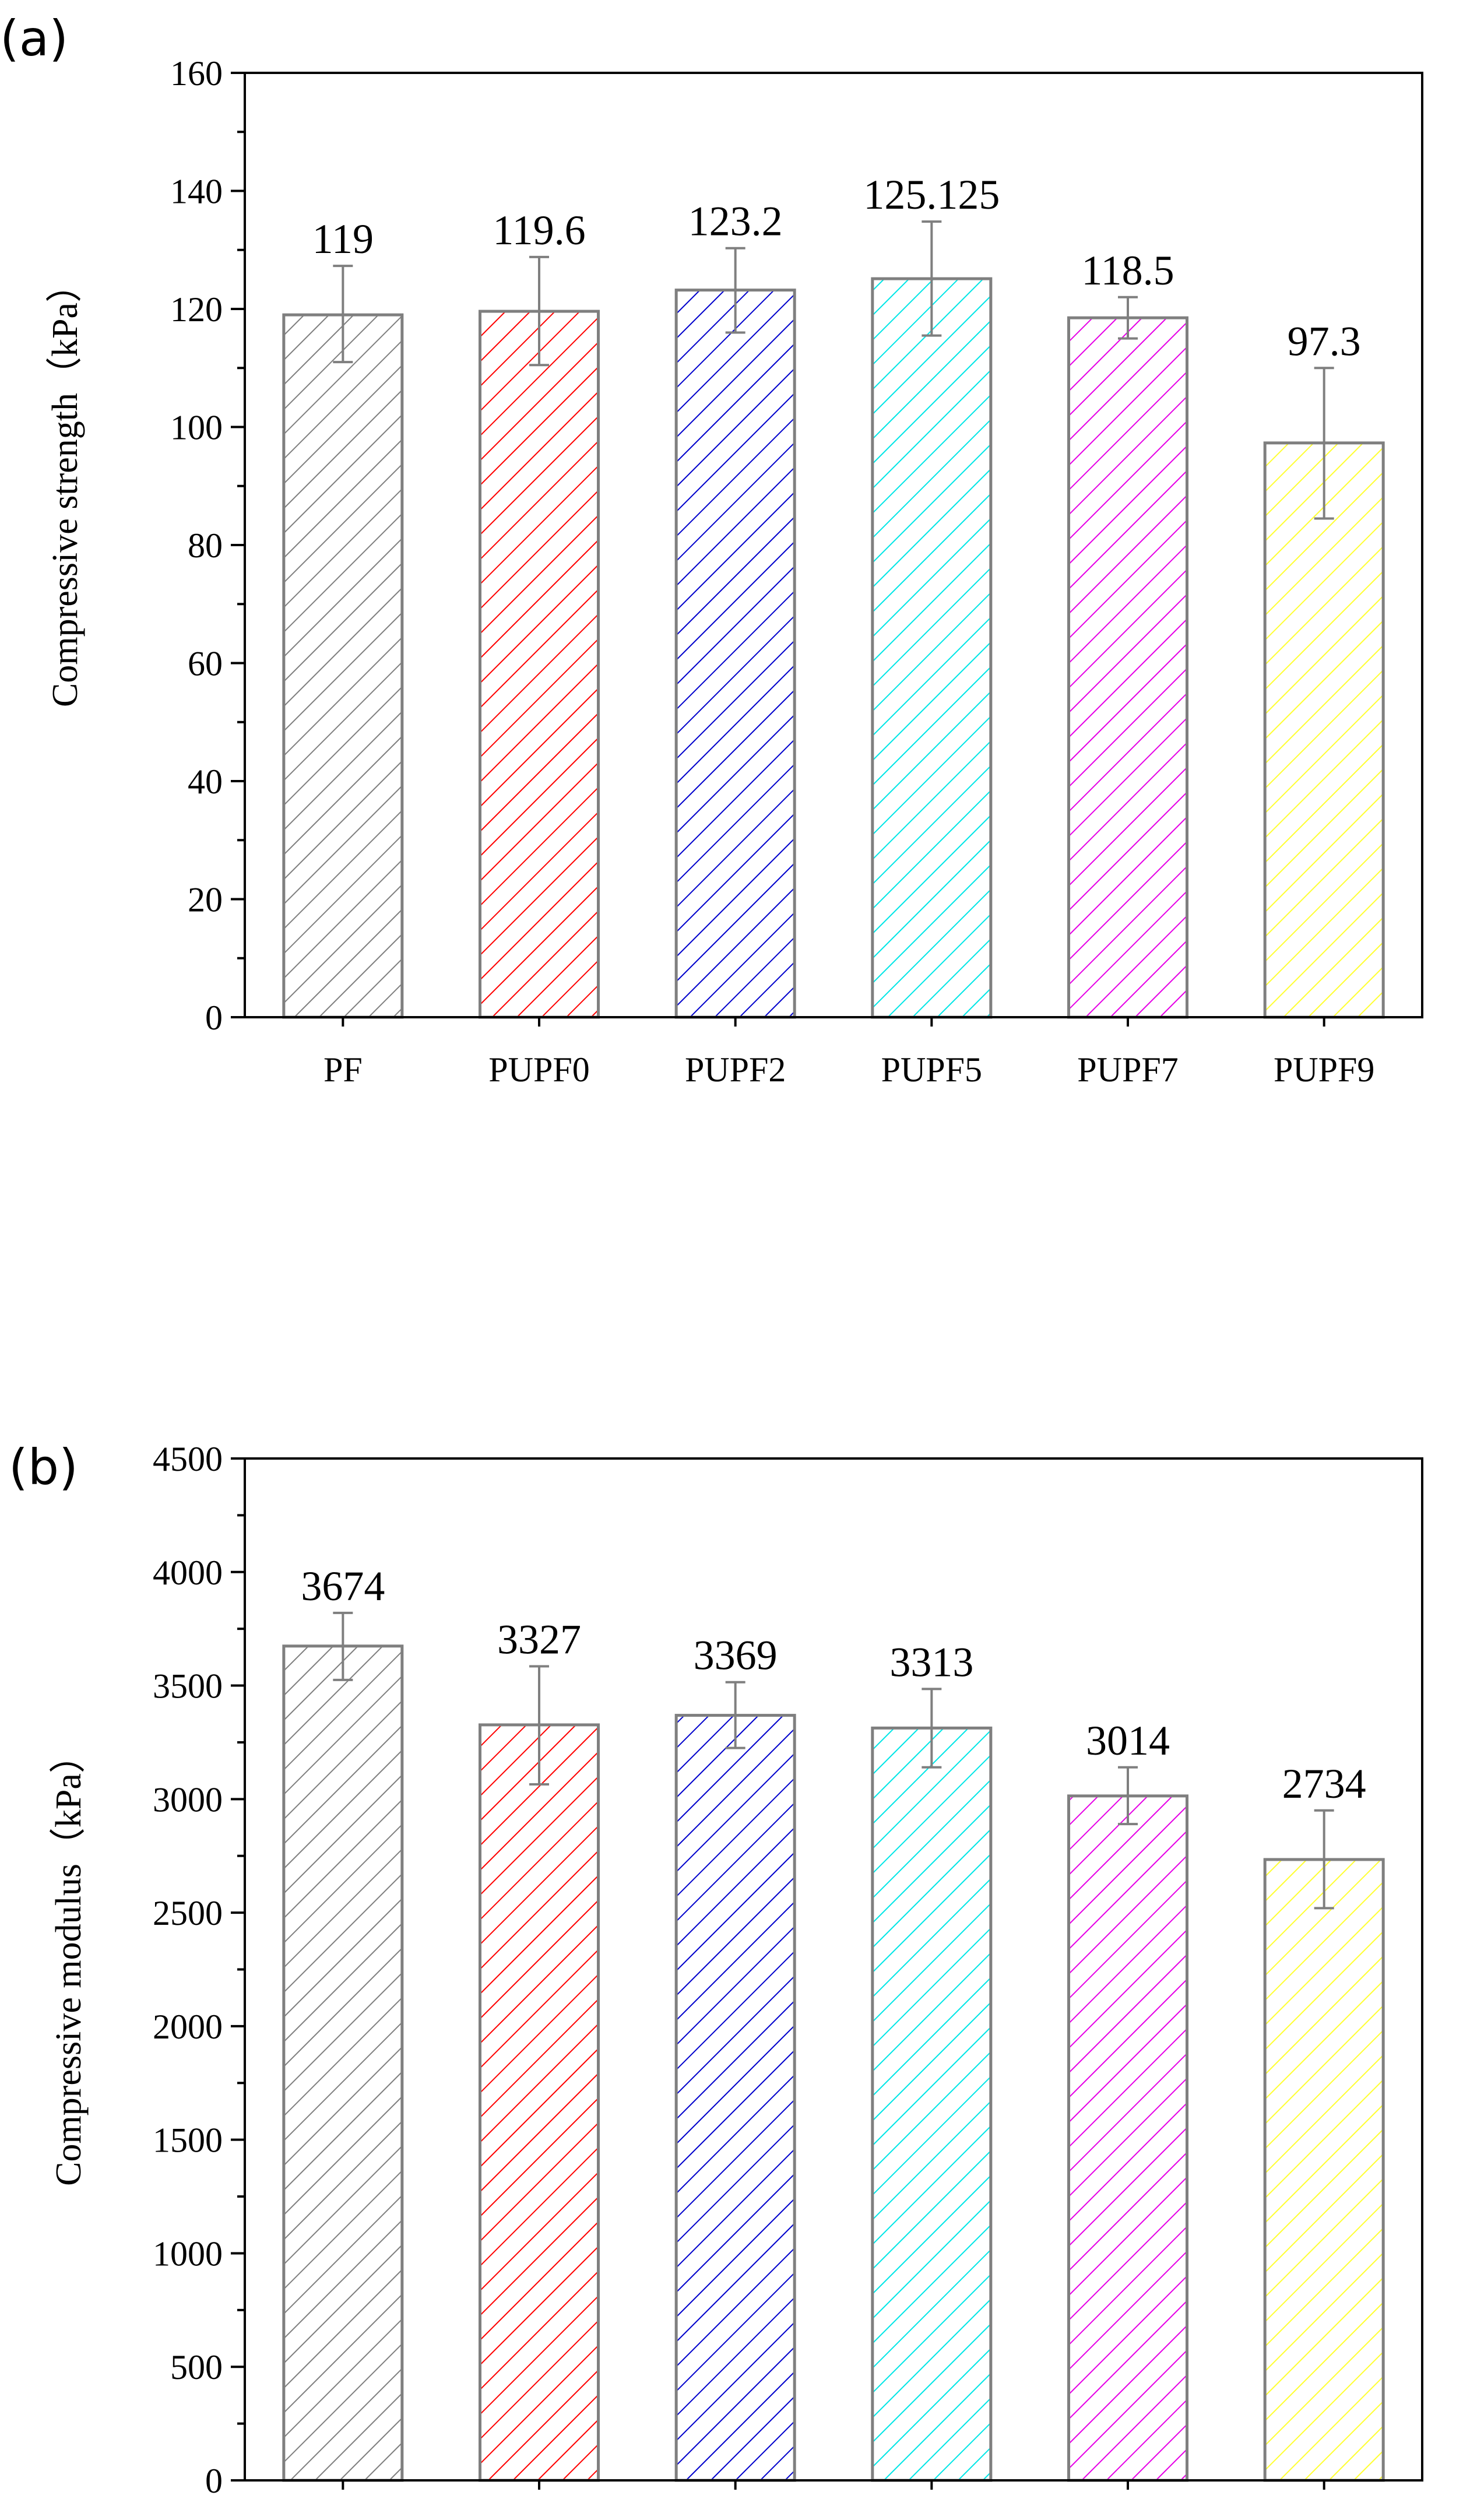 The width and height of the screenshot is (1463, 2520). I want to click on y-tick-label: 3500, so click(188, 1686).